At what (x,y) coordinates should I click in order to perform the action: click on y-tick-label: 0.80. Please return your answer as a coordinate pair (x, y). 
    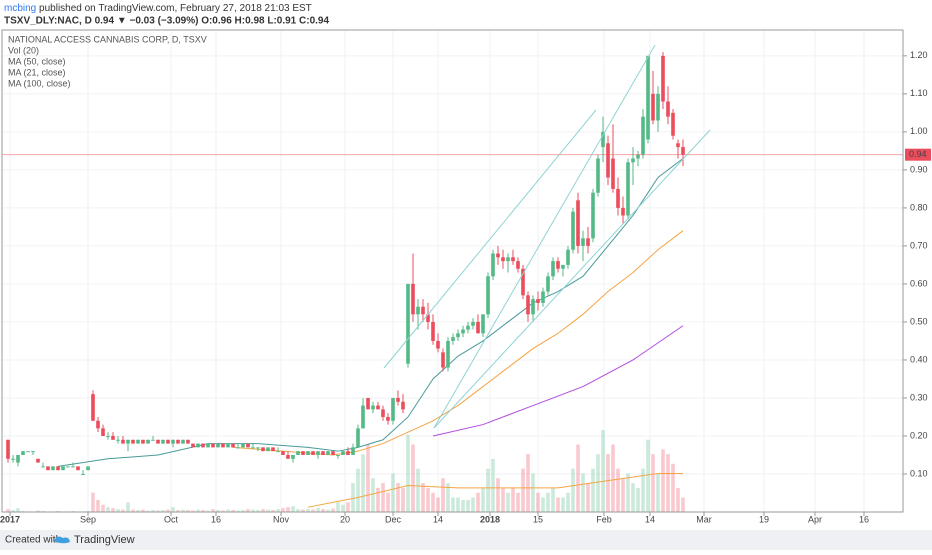
    Looking at the image, I should click on (919, 207).